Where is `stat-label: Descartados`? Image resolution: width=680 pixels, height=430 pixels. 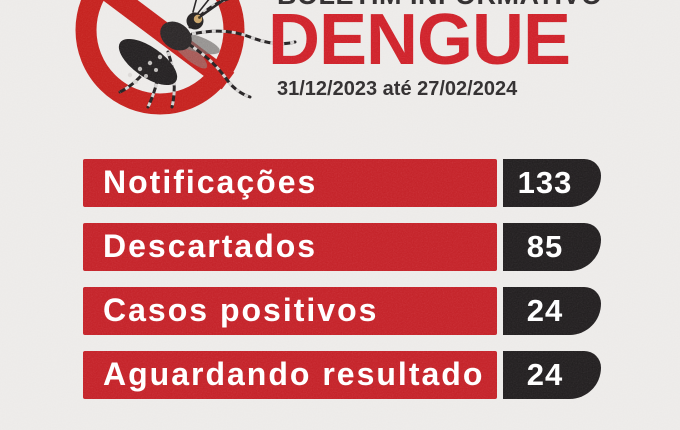 stat-label: Descartados is located at coordinates (210, 246).